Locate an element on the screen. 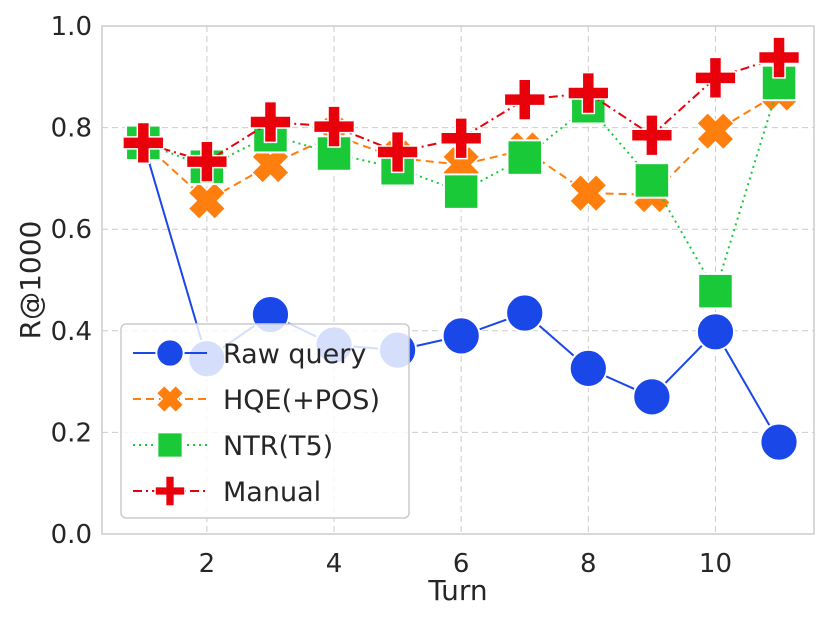 Image resolution: width=830 pixels, height=627 pixels. x-axis-label: Turn is located at coordinates (457, 590).